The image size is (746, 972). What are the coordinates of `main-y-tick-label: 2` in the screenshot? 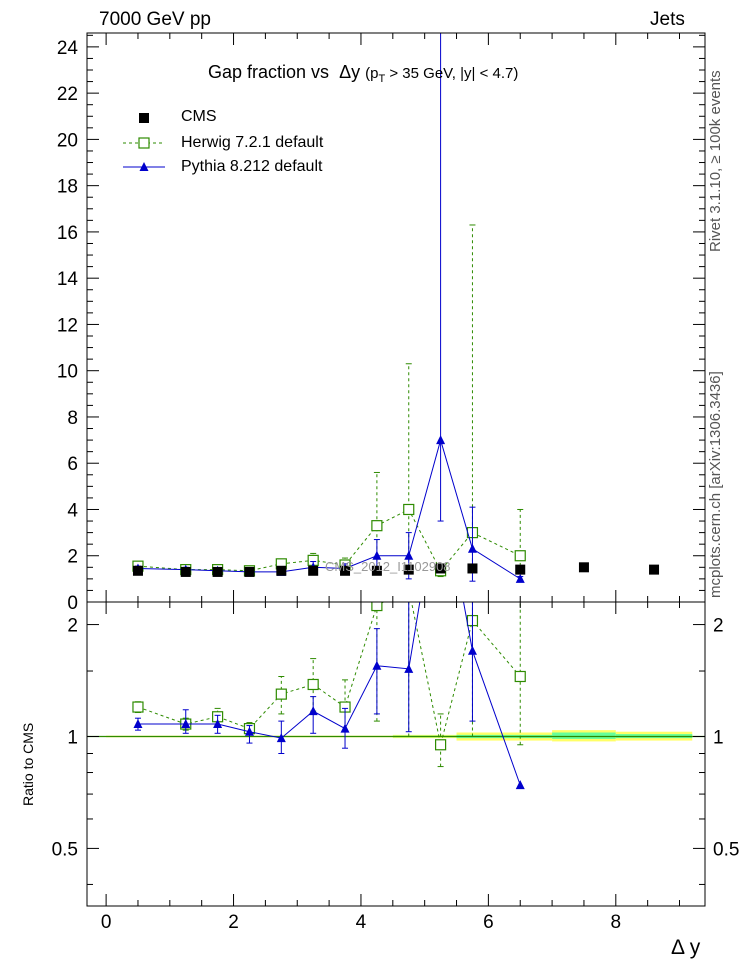 It's located at (72, 557).